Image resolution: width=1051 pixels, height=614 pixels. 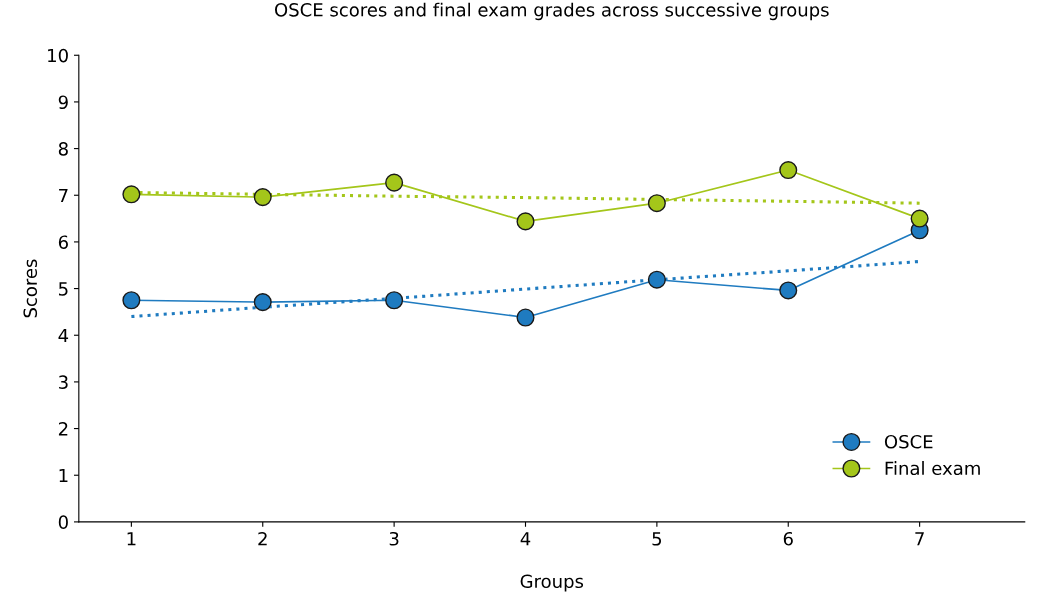 What do you see at coordinates (63, 429) in the screenshot?
I see `y-tick-label: 2` at bounding box center [63, 429].